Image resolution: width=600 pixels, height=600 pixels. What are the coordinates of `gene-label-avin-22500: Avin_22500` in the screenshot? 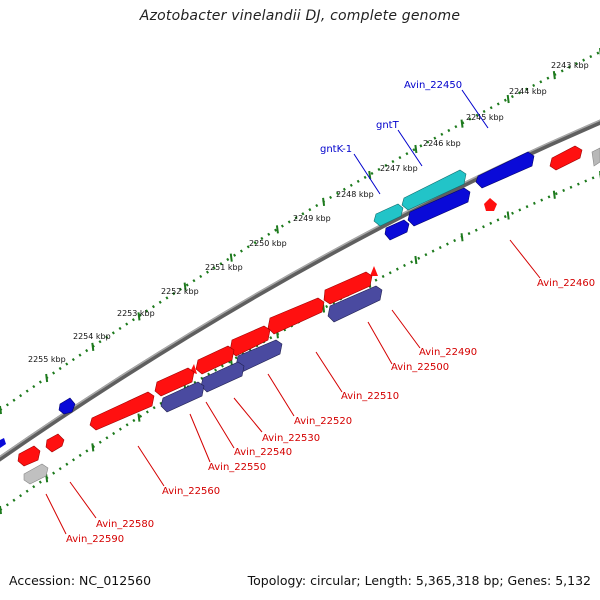 It's located at (420, 367).